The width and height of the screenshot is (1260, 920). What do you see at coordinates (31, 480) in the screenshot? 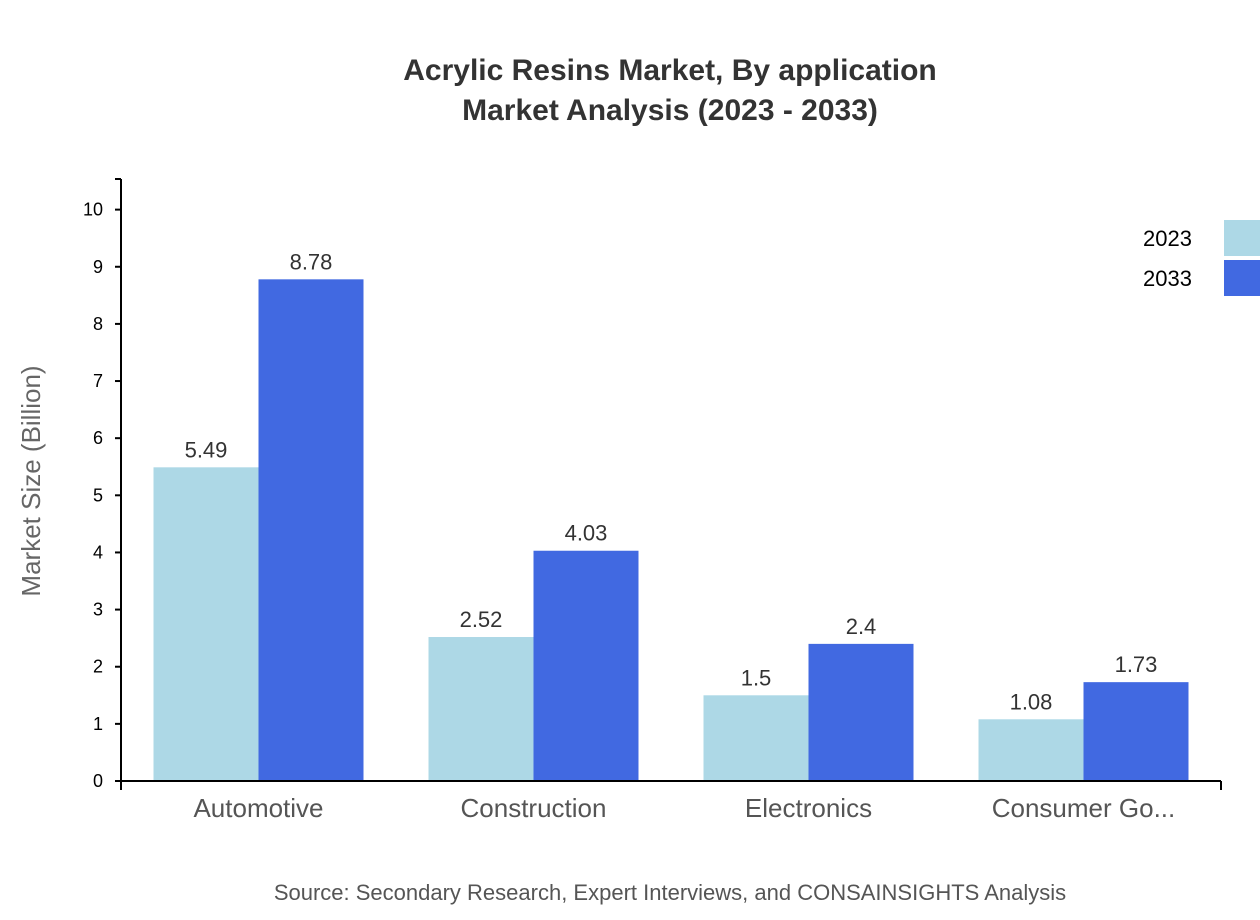
I see `y-axis-label: Market Size (Billion)` at bounding box center [31, 480].